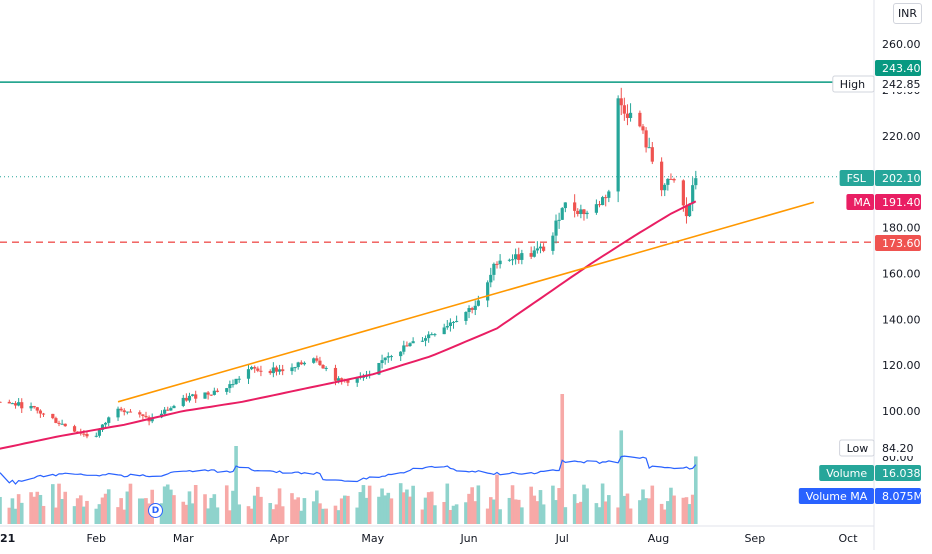 The height and width of the screenshot is (554, 932). I want to click on y-tick-label: 180.00, so click(901, 228).